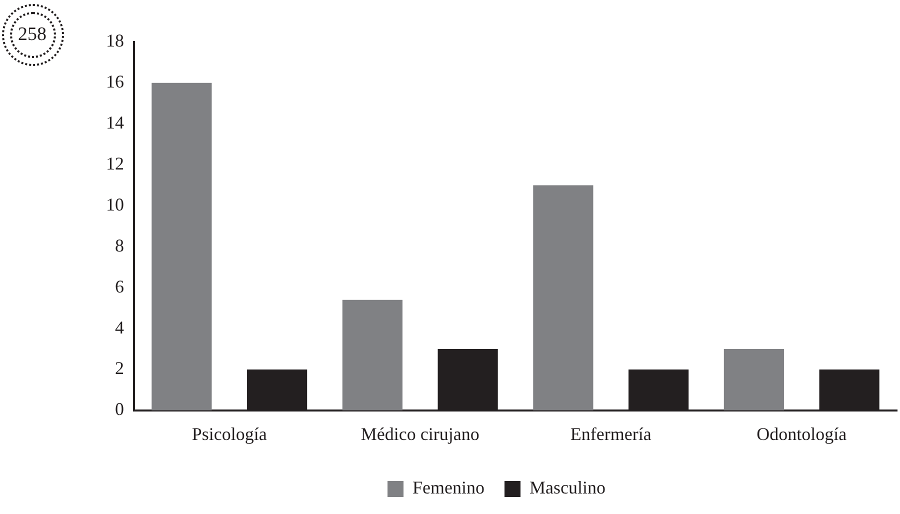 This screenshot has height=514, width=900. Describe the element at coordinates (119, 245) in the screenshot. I see `y-tick-label: 8` at that location.